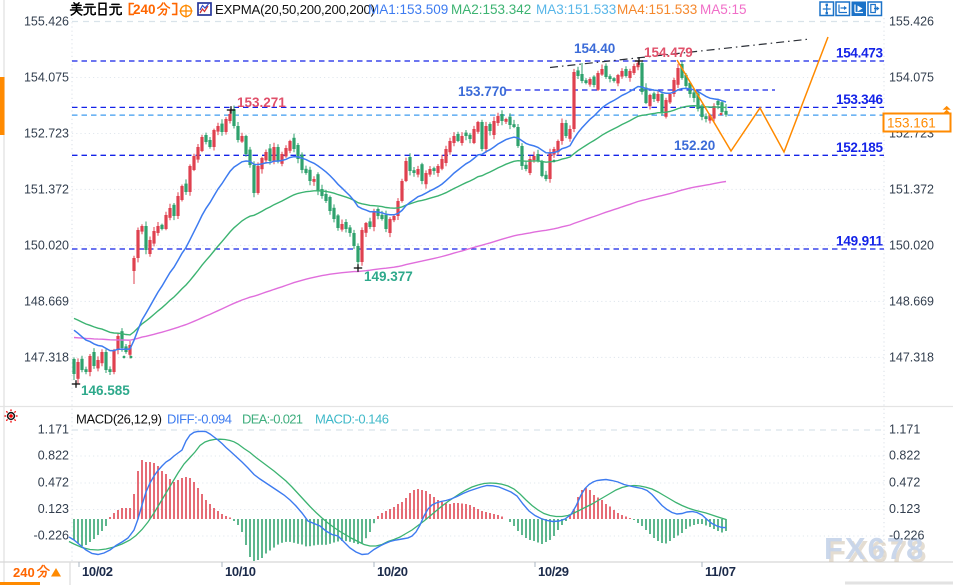  What do you see at coordinates (261, 102) in the screenshot?
I see `svg-text: 153.271` at bounding box center [261, 102].